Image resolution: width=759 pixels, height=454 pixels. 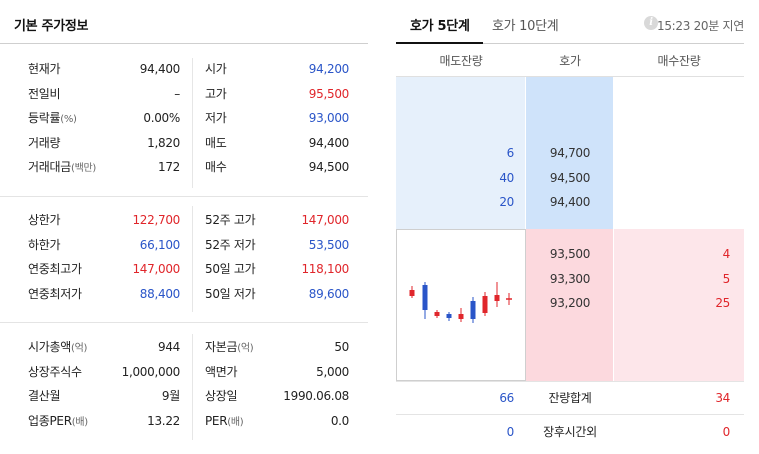 What do you see at coordinates (163, 142) in the screenshot?
I see `value: 1,820` at bounding box center [163, 142].